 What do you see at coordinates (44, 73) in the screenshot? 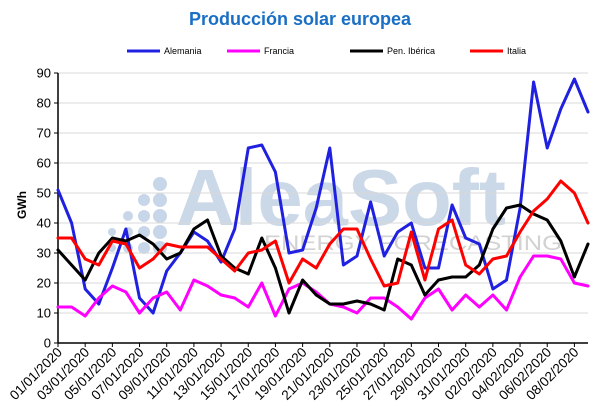
I see `y-tick-label: 90` at bounding box center [44, 73].